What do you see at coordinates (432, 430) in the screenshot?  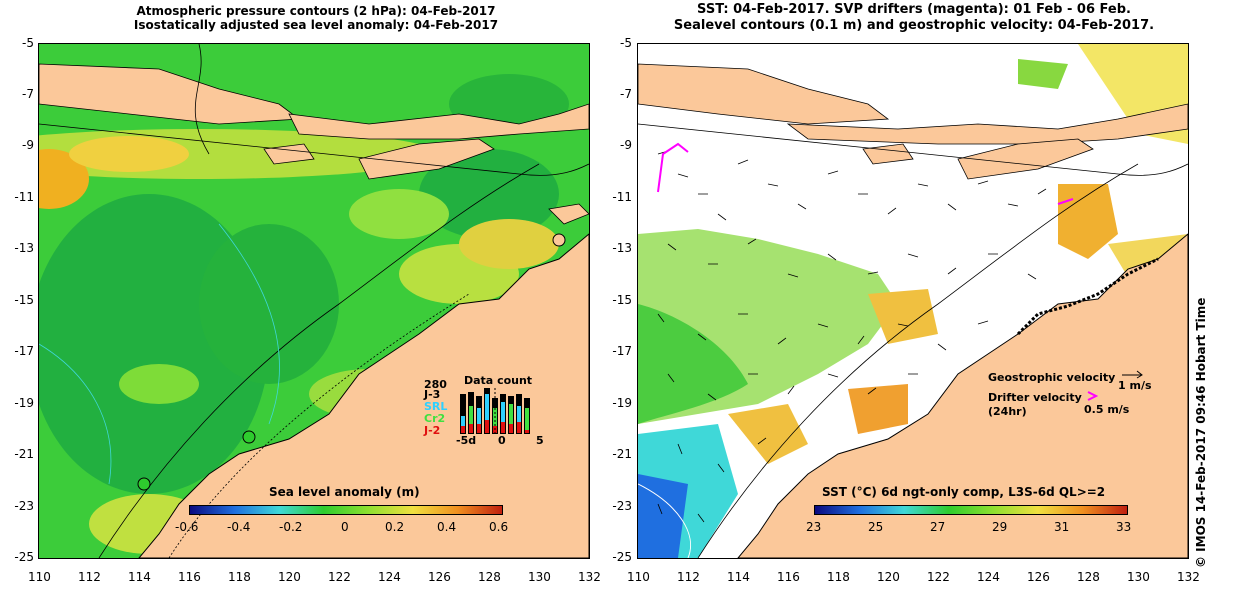 I see `series-j2-label: J-2` at bounding box center [432, 430].